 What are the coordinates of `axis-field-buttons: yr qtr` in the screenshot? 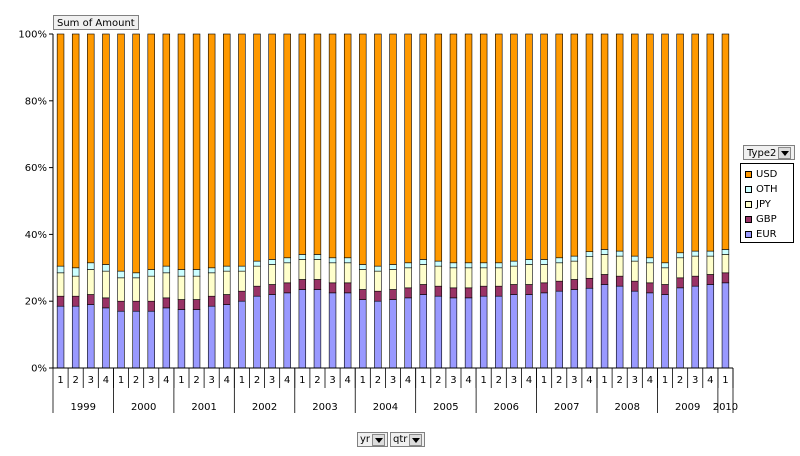 It's located at (391, 439).